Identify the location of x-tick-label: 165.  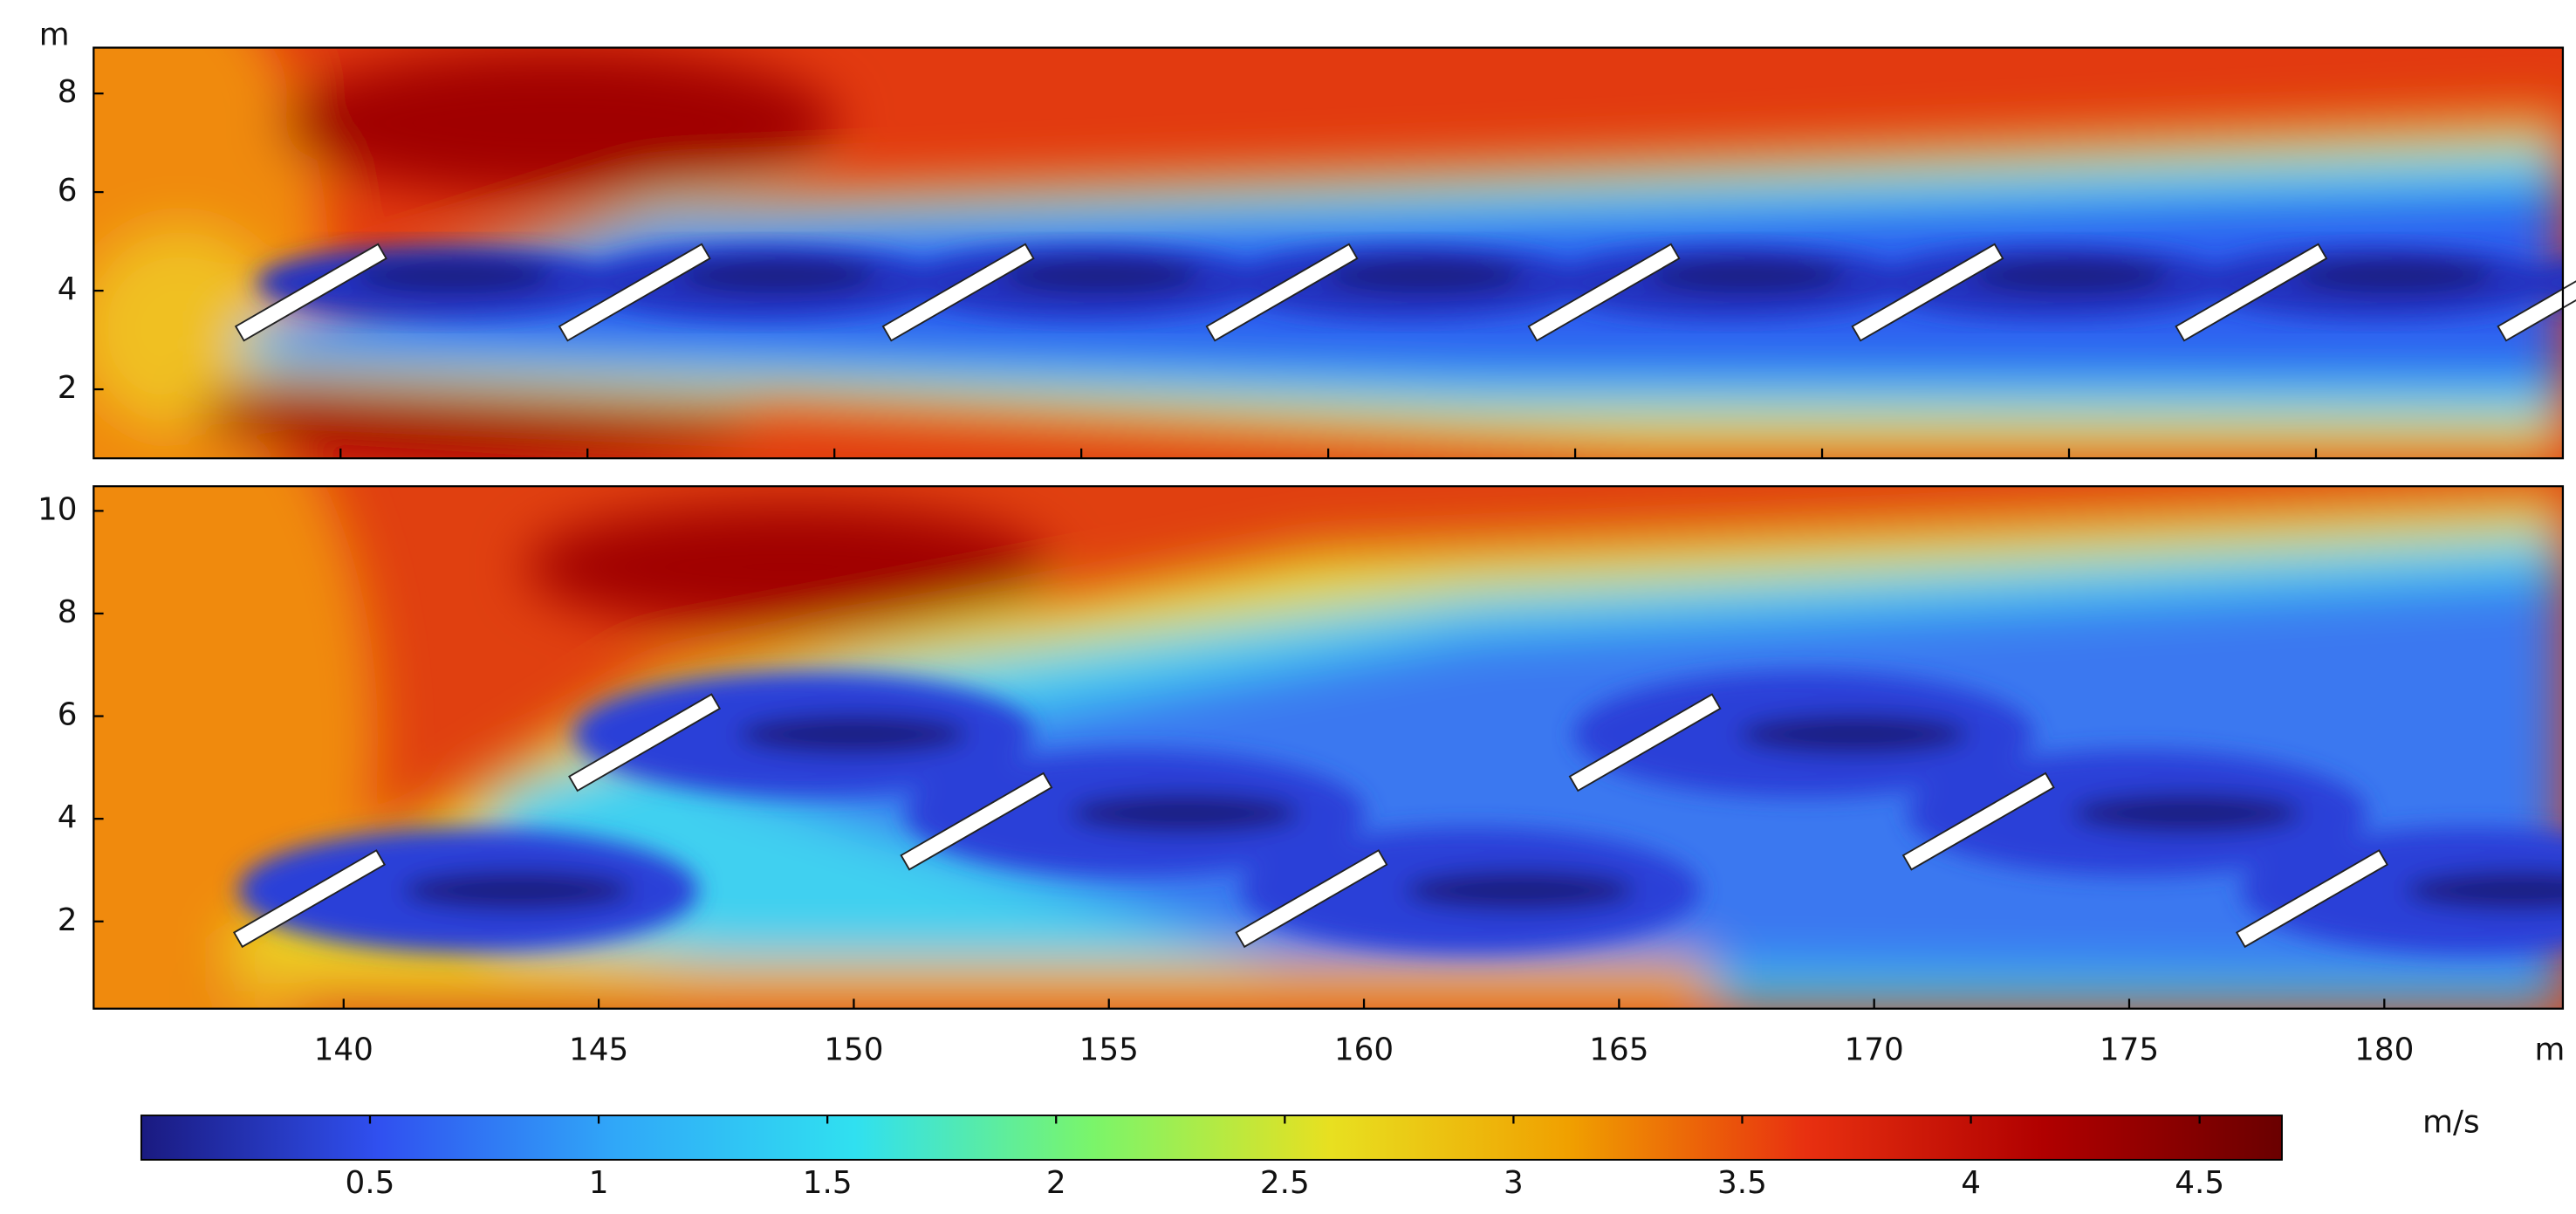
(1618, 1050).